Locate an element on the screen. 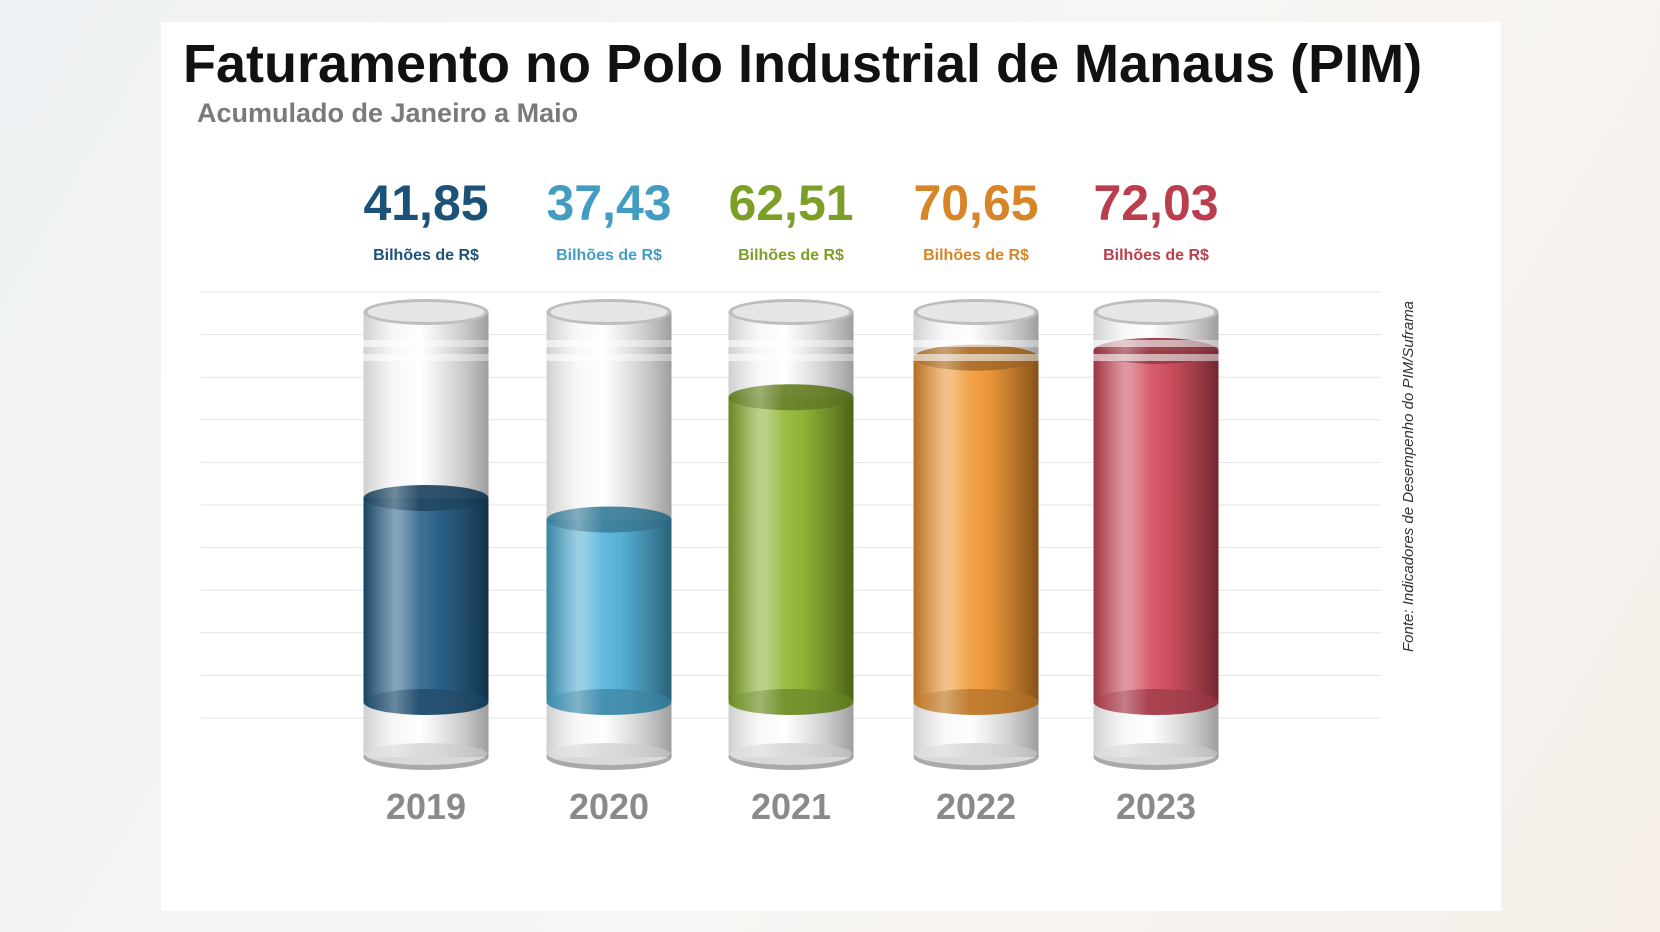 The width and height of the screenshot is (1660, 932). year-label: 2021 is located at coordinates (791, 806).